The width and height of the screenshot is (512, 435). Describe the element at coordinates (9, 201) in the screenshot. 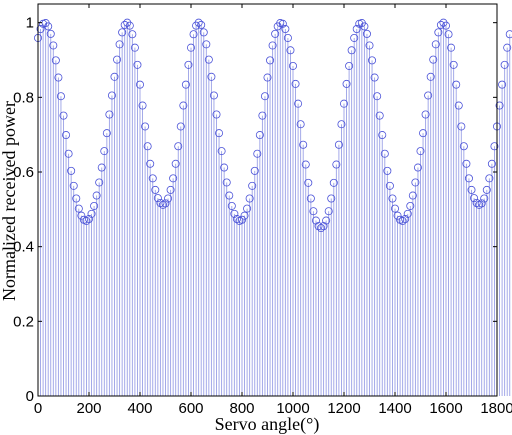

I see `y-axis-title: Normalized received power` at that location.